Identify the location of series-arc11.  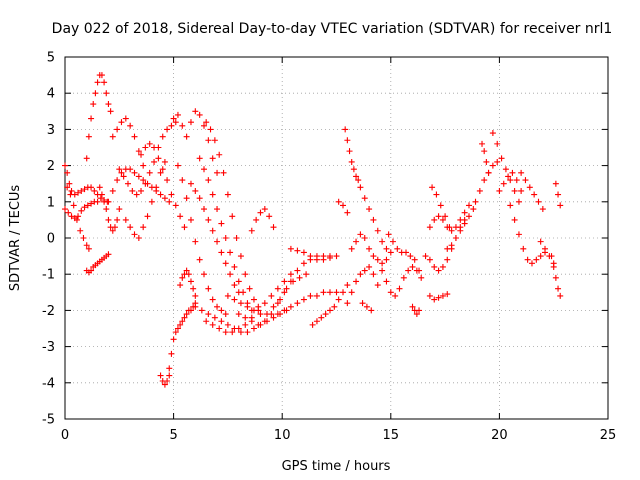
(163, 185).